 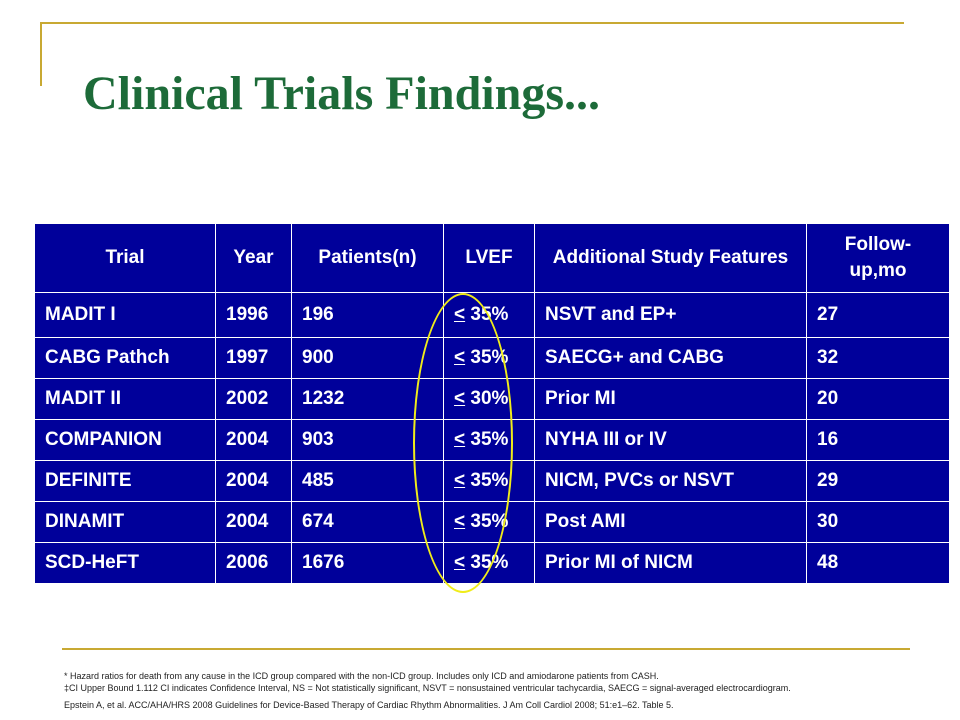 I want to click on table-row: MADIT II 2002 1232 < 30% Prior MI 20, so click(x=492, y=399).